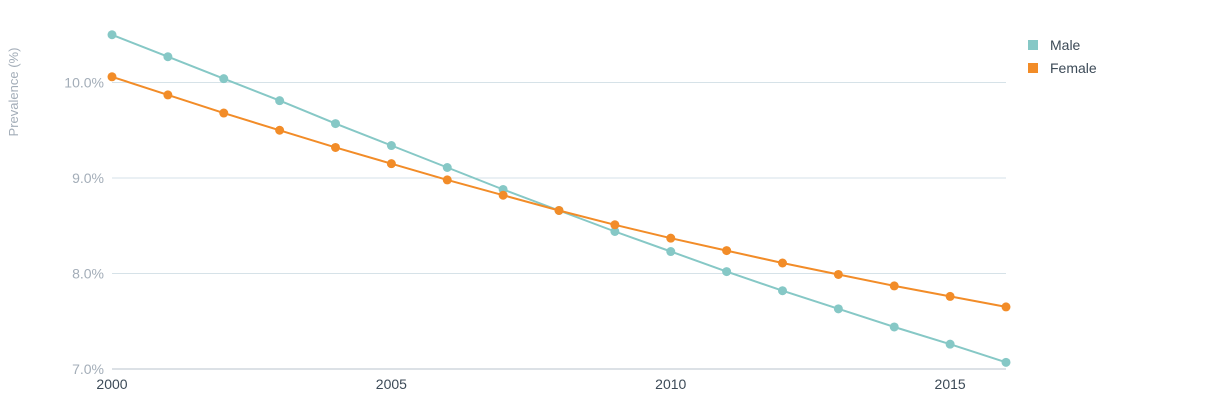 The height and width of the screenshot is (402, 1230). What do you see at coordinates (670, 384) in the screenshot?
I see `x-tick-label: 2010` at bounding box center [670, 384].